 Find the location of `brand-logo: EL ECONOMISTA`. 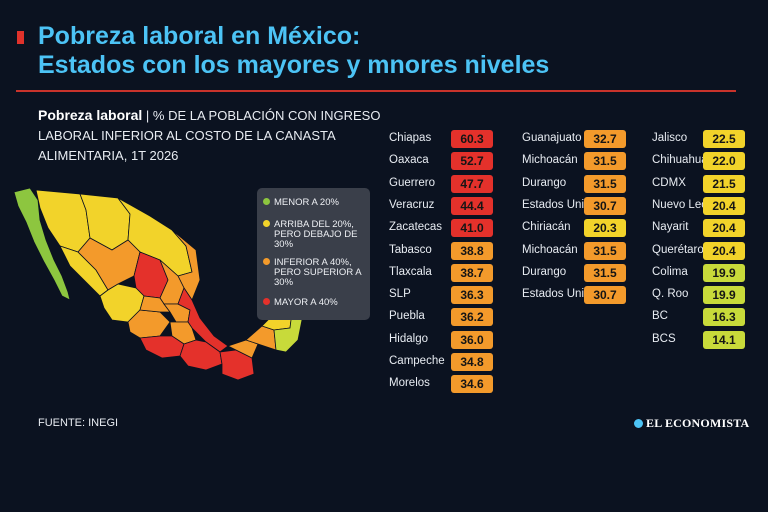

brand-logo: EL ECONOMISTA is located at coordinates (691, 423).